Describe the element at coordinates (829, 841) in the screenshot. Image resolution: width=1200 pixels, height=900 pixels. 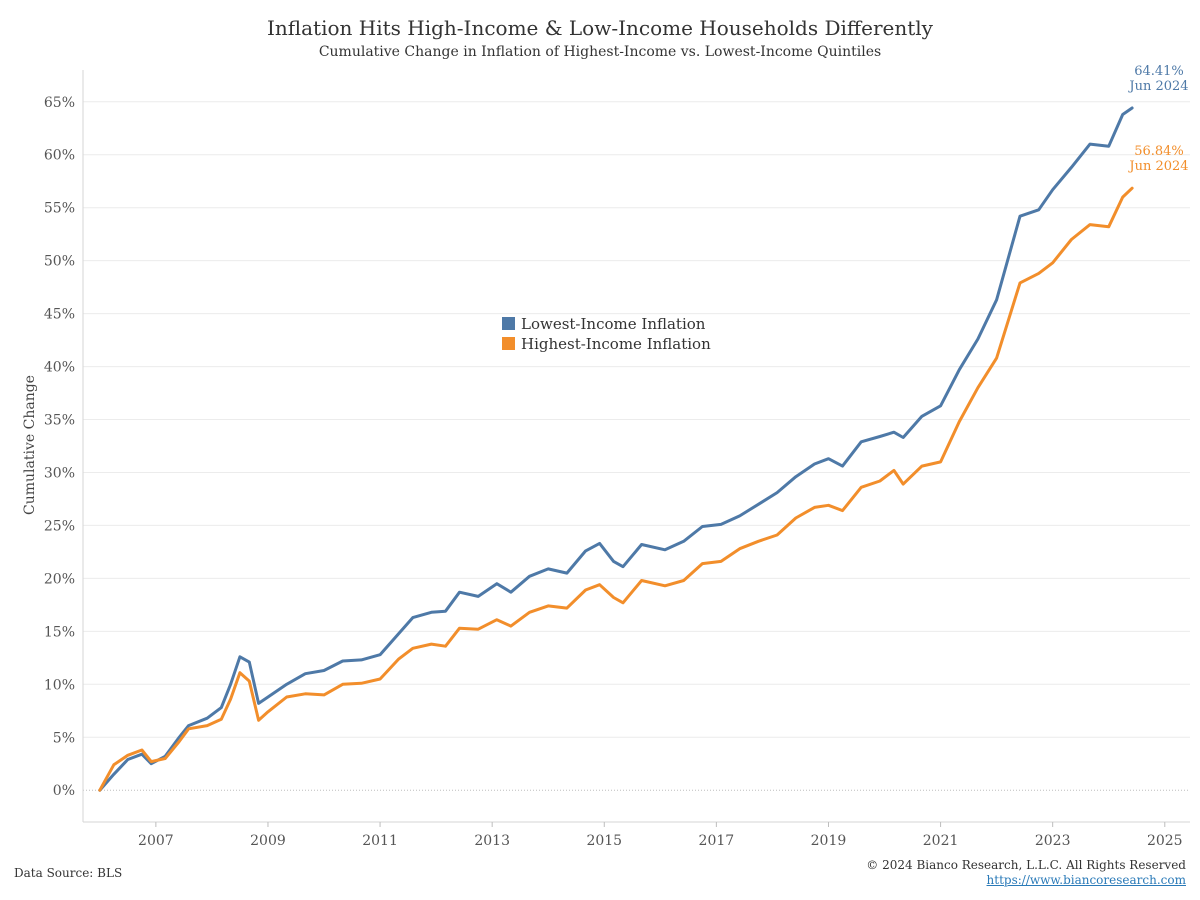
I see `x-tick-label: 2019` at that location.